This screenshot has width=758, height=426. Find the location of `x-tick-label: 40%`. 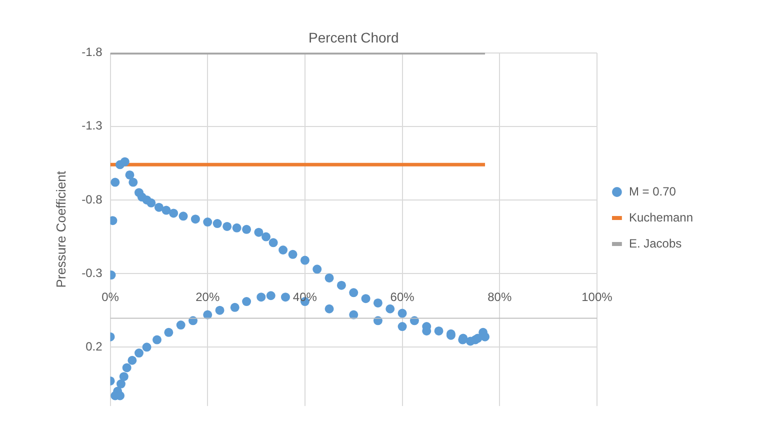

x-tick-label: 40% is located at coordinates (305, 297).